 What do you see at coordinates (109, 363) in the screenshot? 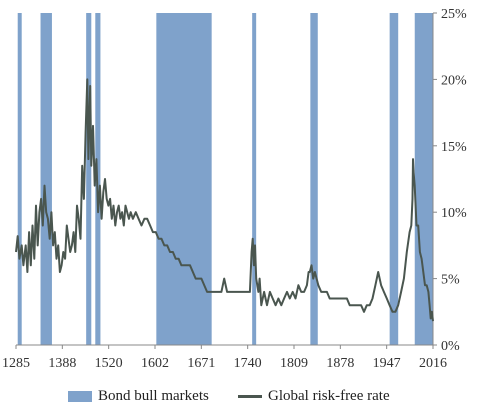
I see `x-tick-label-2: 1520` at bounding box center [109, 363].